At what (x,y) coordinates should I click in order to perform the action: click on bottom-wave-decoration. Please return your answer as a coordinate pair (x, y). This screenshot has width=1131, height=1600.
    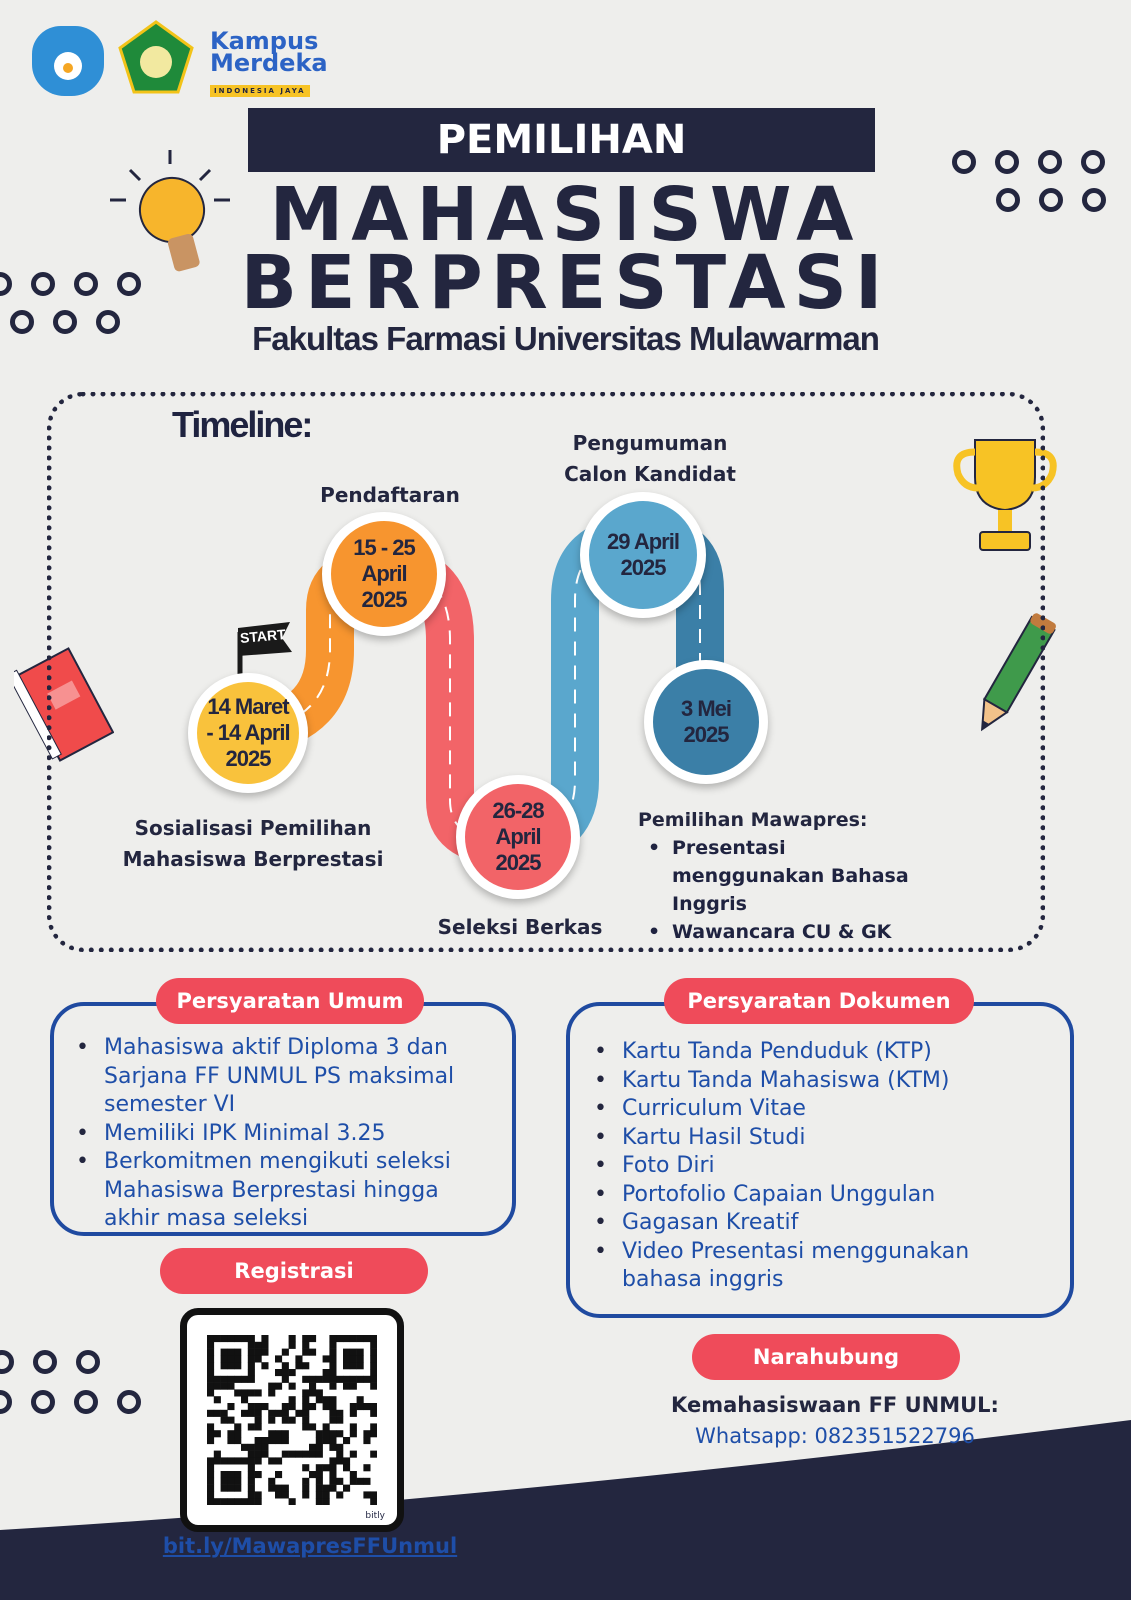
    Looking at the image, I should click on (565, 1510).